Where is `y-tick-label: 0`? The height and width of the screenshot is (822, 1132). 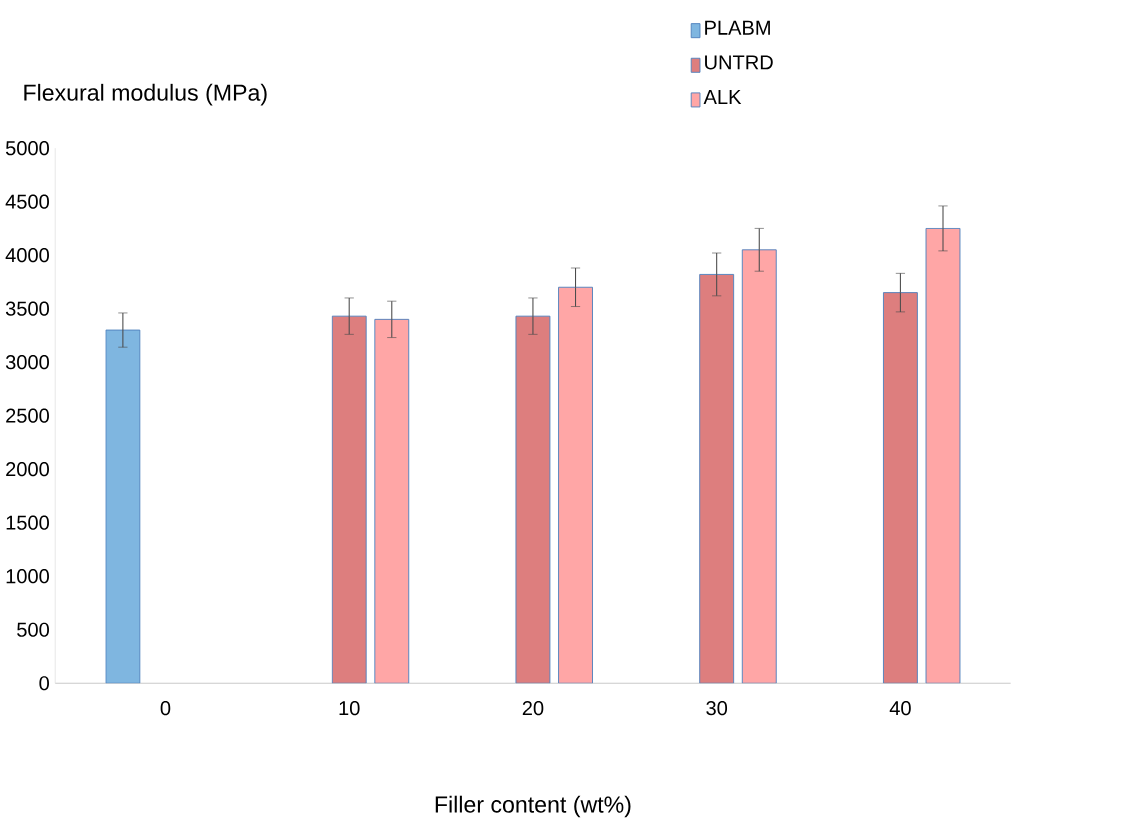 y-tick-label: 0 is located at coordinates (44, 683).